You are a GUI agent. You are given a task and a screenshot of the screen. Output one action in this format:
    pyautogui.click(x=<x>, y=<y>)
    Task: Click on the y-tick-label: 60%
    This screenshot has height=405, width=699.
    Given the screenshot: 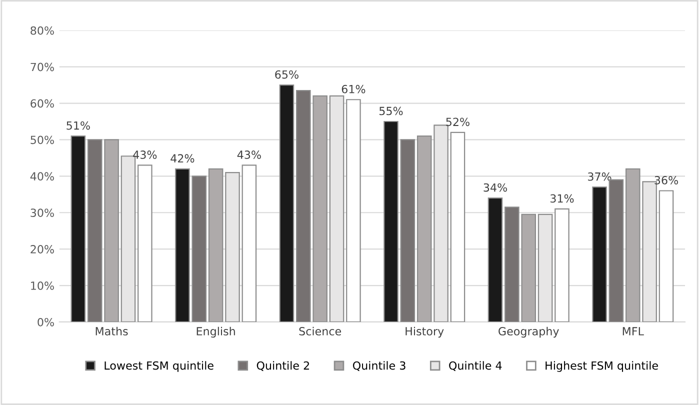 What is the action you would take?
    pyautogui.click(x=42, y=103)
    